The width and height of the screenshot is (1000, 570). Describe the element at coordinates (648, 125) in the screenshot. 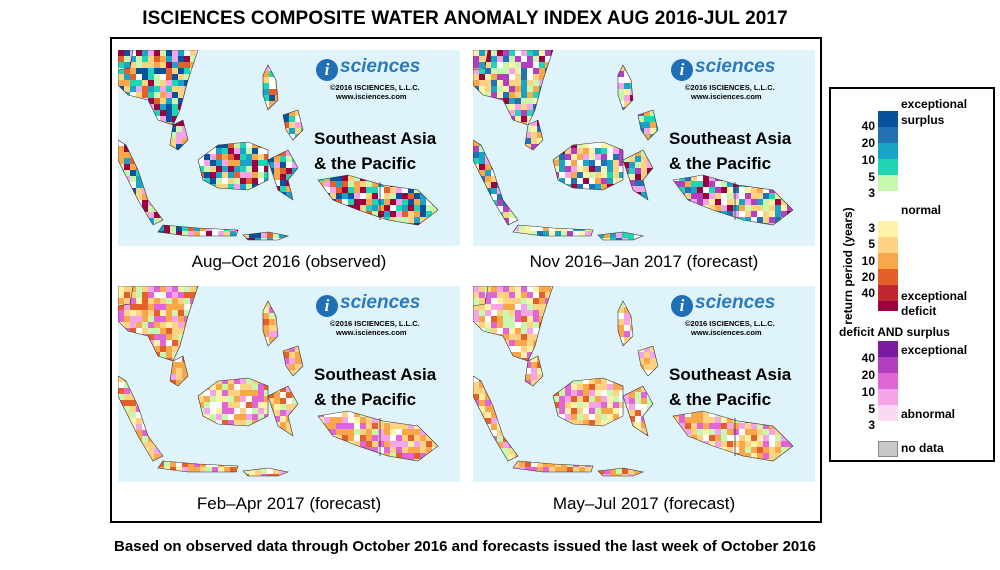

I see `land-area` at that location.